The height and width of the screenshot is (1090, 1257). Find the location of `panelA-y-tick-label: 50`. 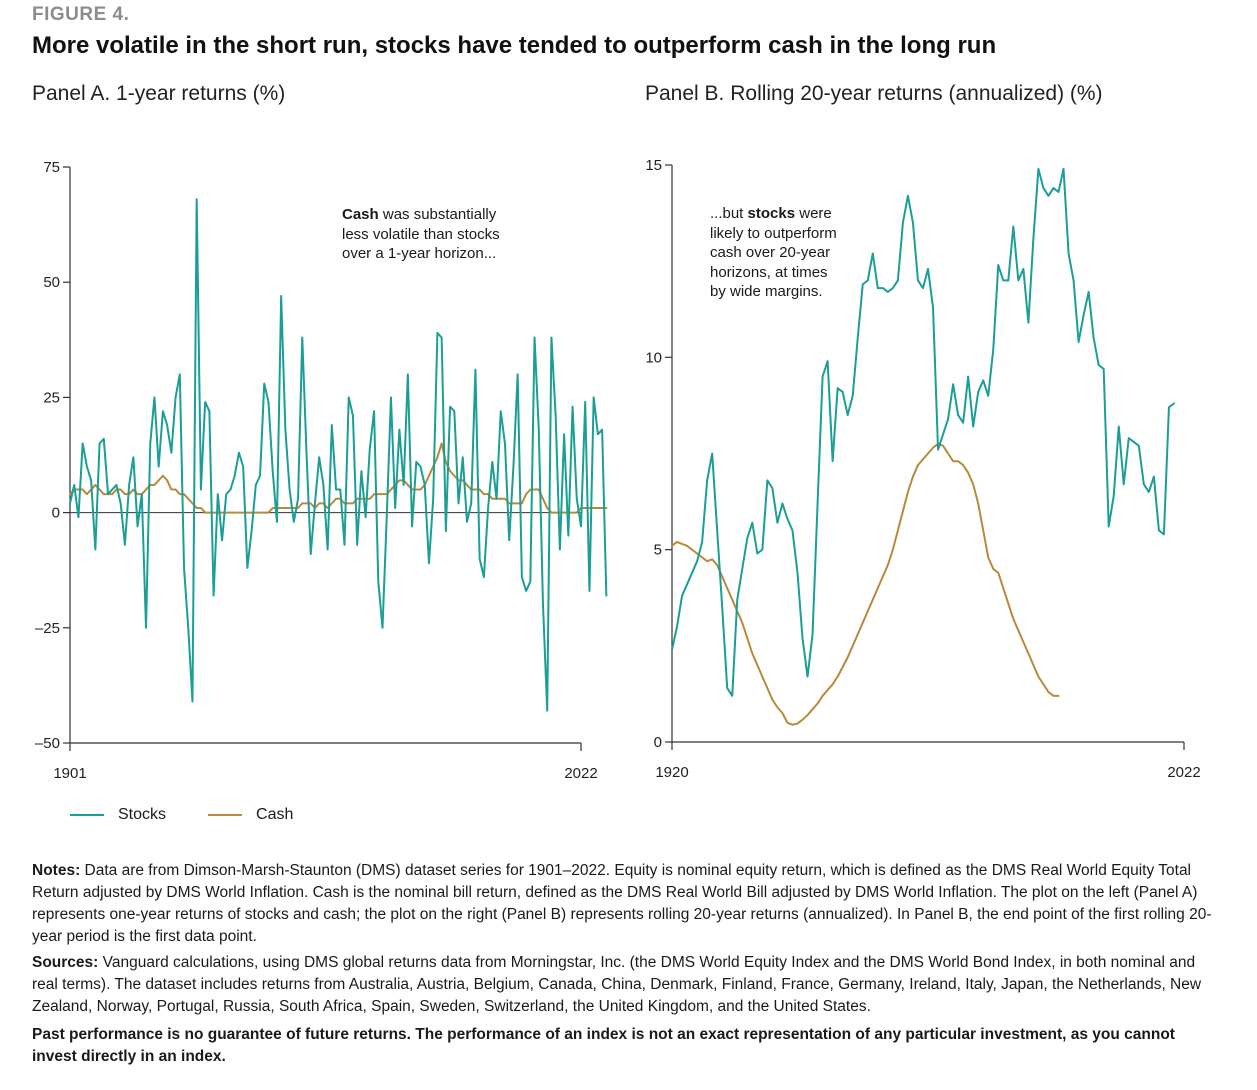

panelA-y-tick-label: 50 is located at coordinates (51, 282).